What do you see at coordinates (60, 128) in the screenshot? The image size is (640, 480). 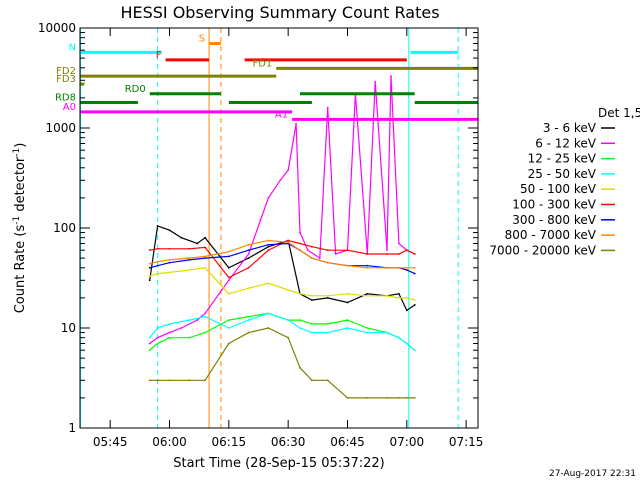 I see `y-tick-label: 1000` at bounding box center [60, 128].